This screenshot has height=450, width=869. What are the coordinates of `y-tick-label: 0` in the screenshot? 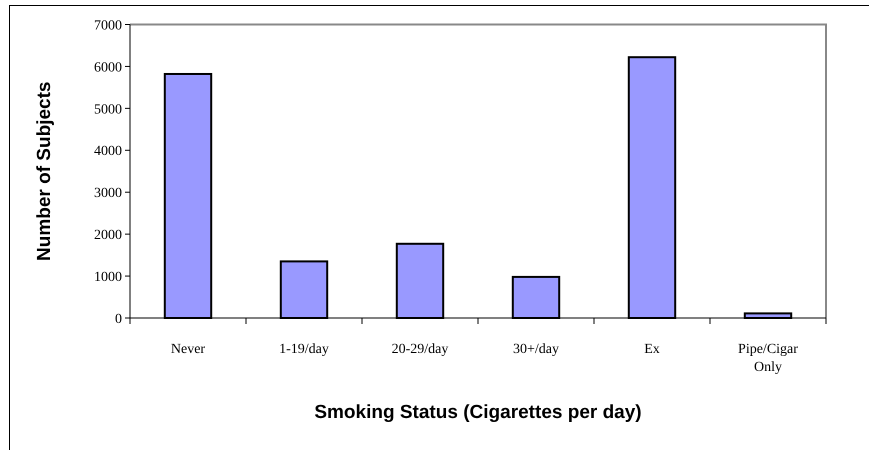 It's located at (118, 319).